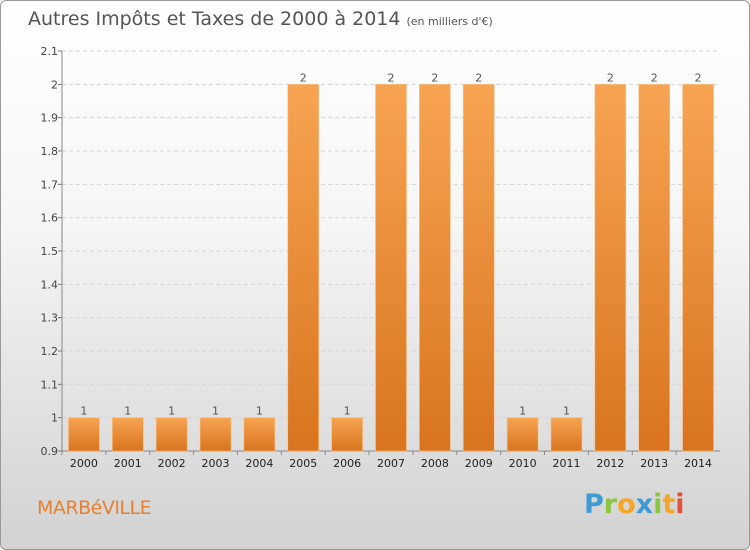 This screenshot has height=550, width=750. Describe the element at coordinates (698, 463) in the screenshot. I see `x-tick-label: 2014` at that location.